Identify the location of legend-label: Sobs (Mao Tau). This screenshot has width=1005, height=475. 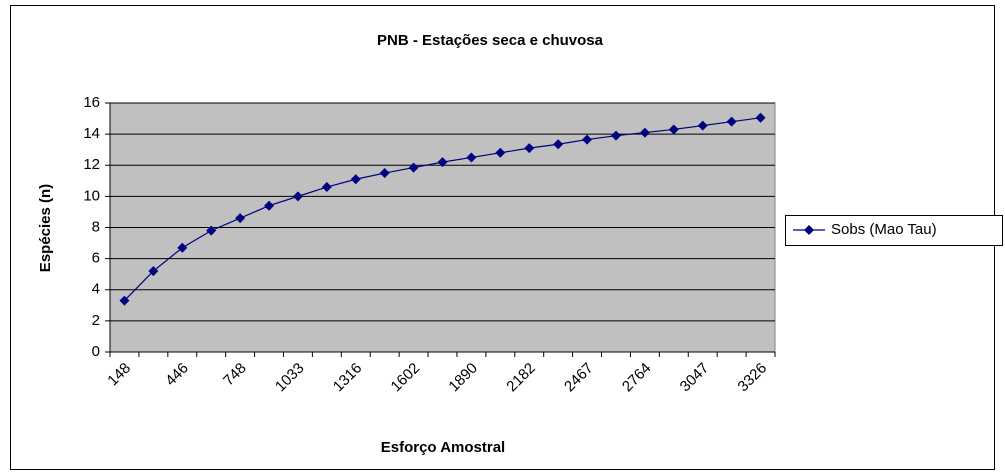
(884, 229).